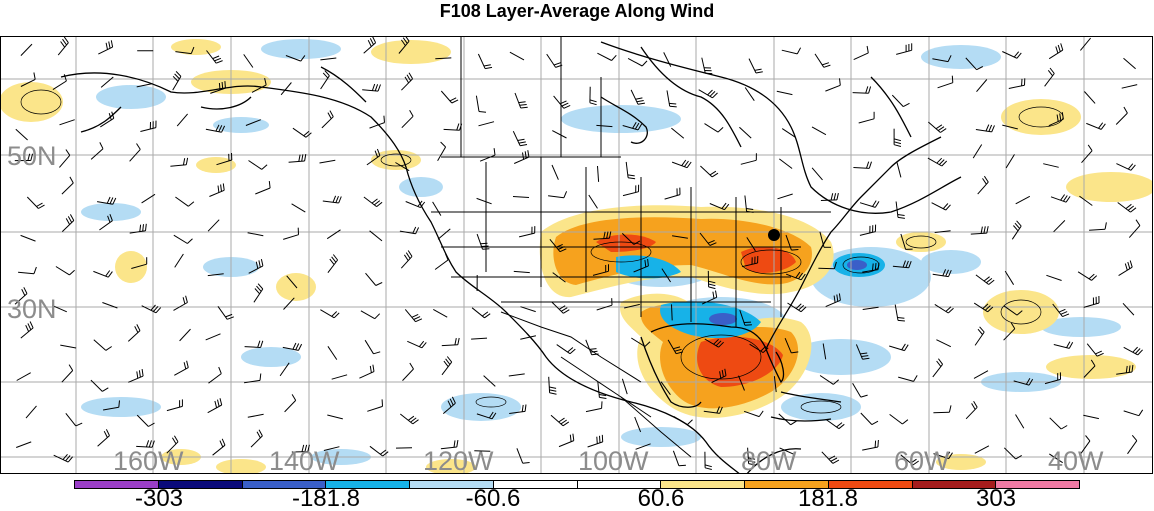  Describe the element at coordinates (769, 460) in the screenshot. I see `lon-label-80w: 80W` at that location.